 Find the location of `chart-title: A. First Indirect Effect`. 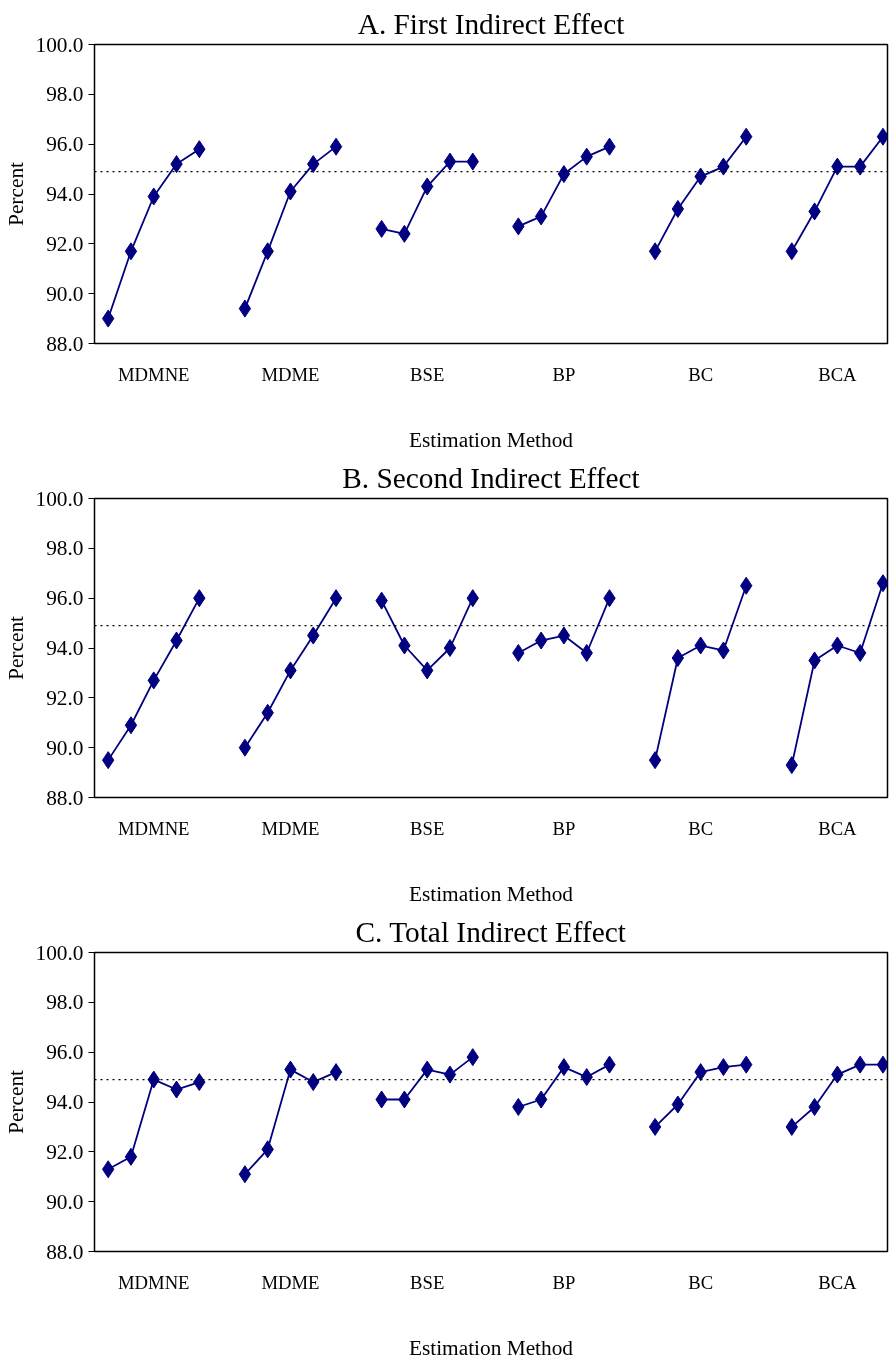

chart-title: A. First Indirect Effect is located at coordinates (491, 23).